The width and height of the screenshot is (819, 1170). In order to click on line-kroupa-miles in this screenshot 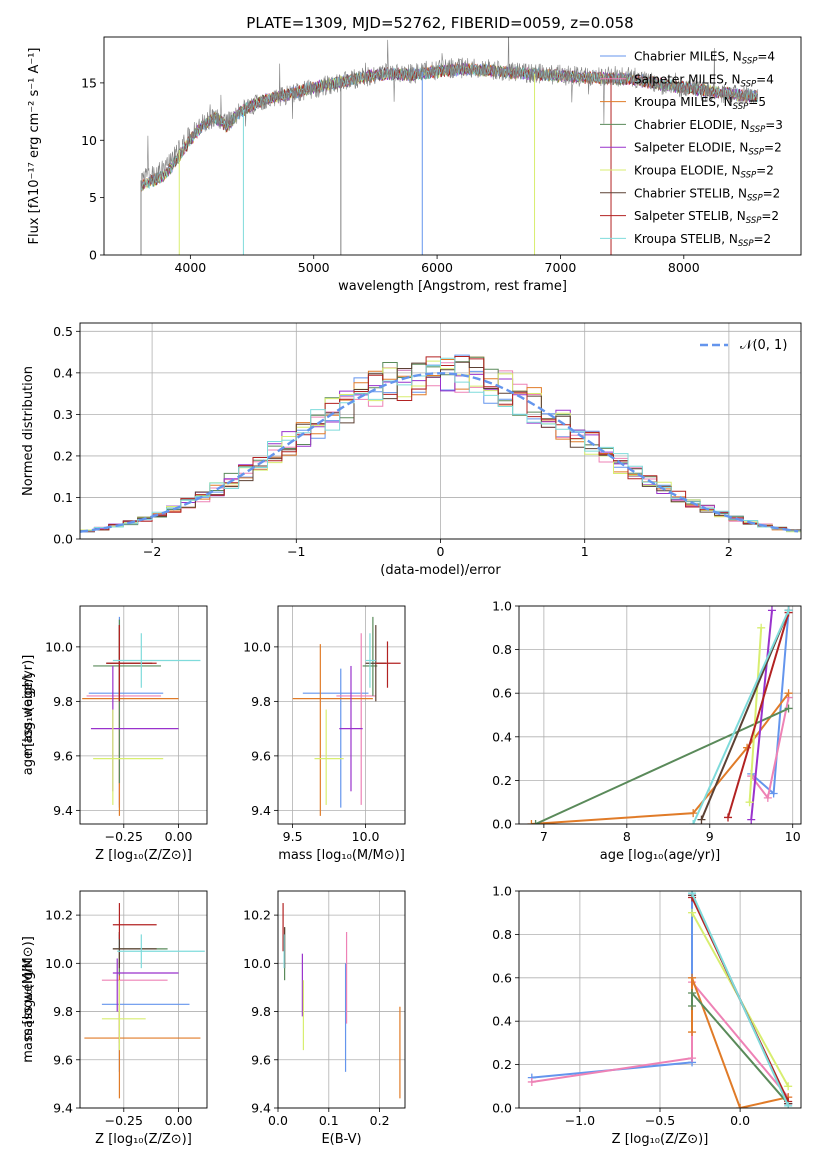, I will do `click(660, 758)`.